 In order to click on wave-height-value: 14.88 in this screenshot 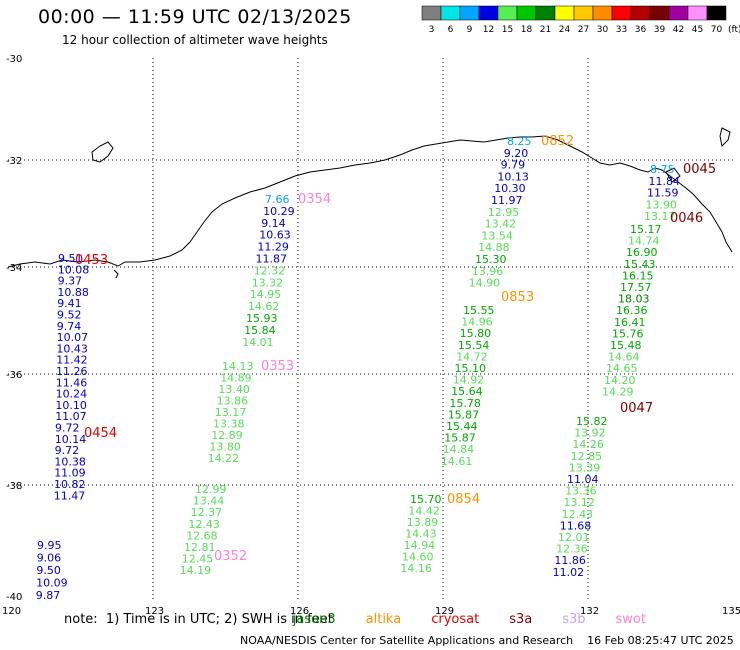, I will do `click(494, 247)`.